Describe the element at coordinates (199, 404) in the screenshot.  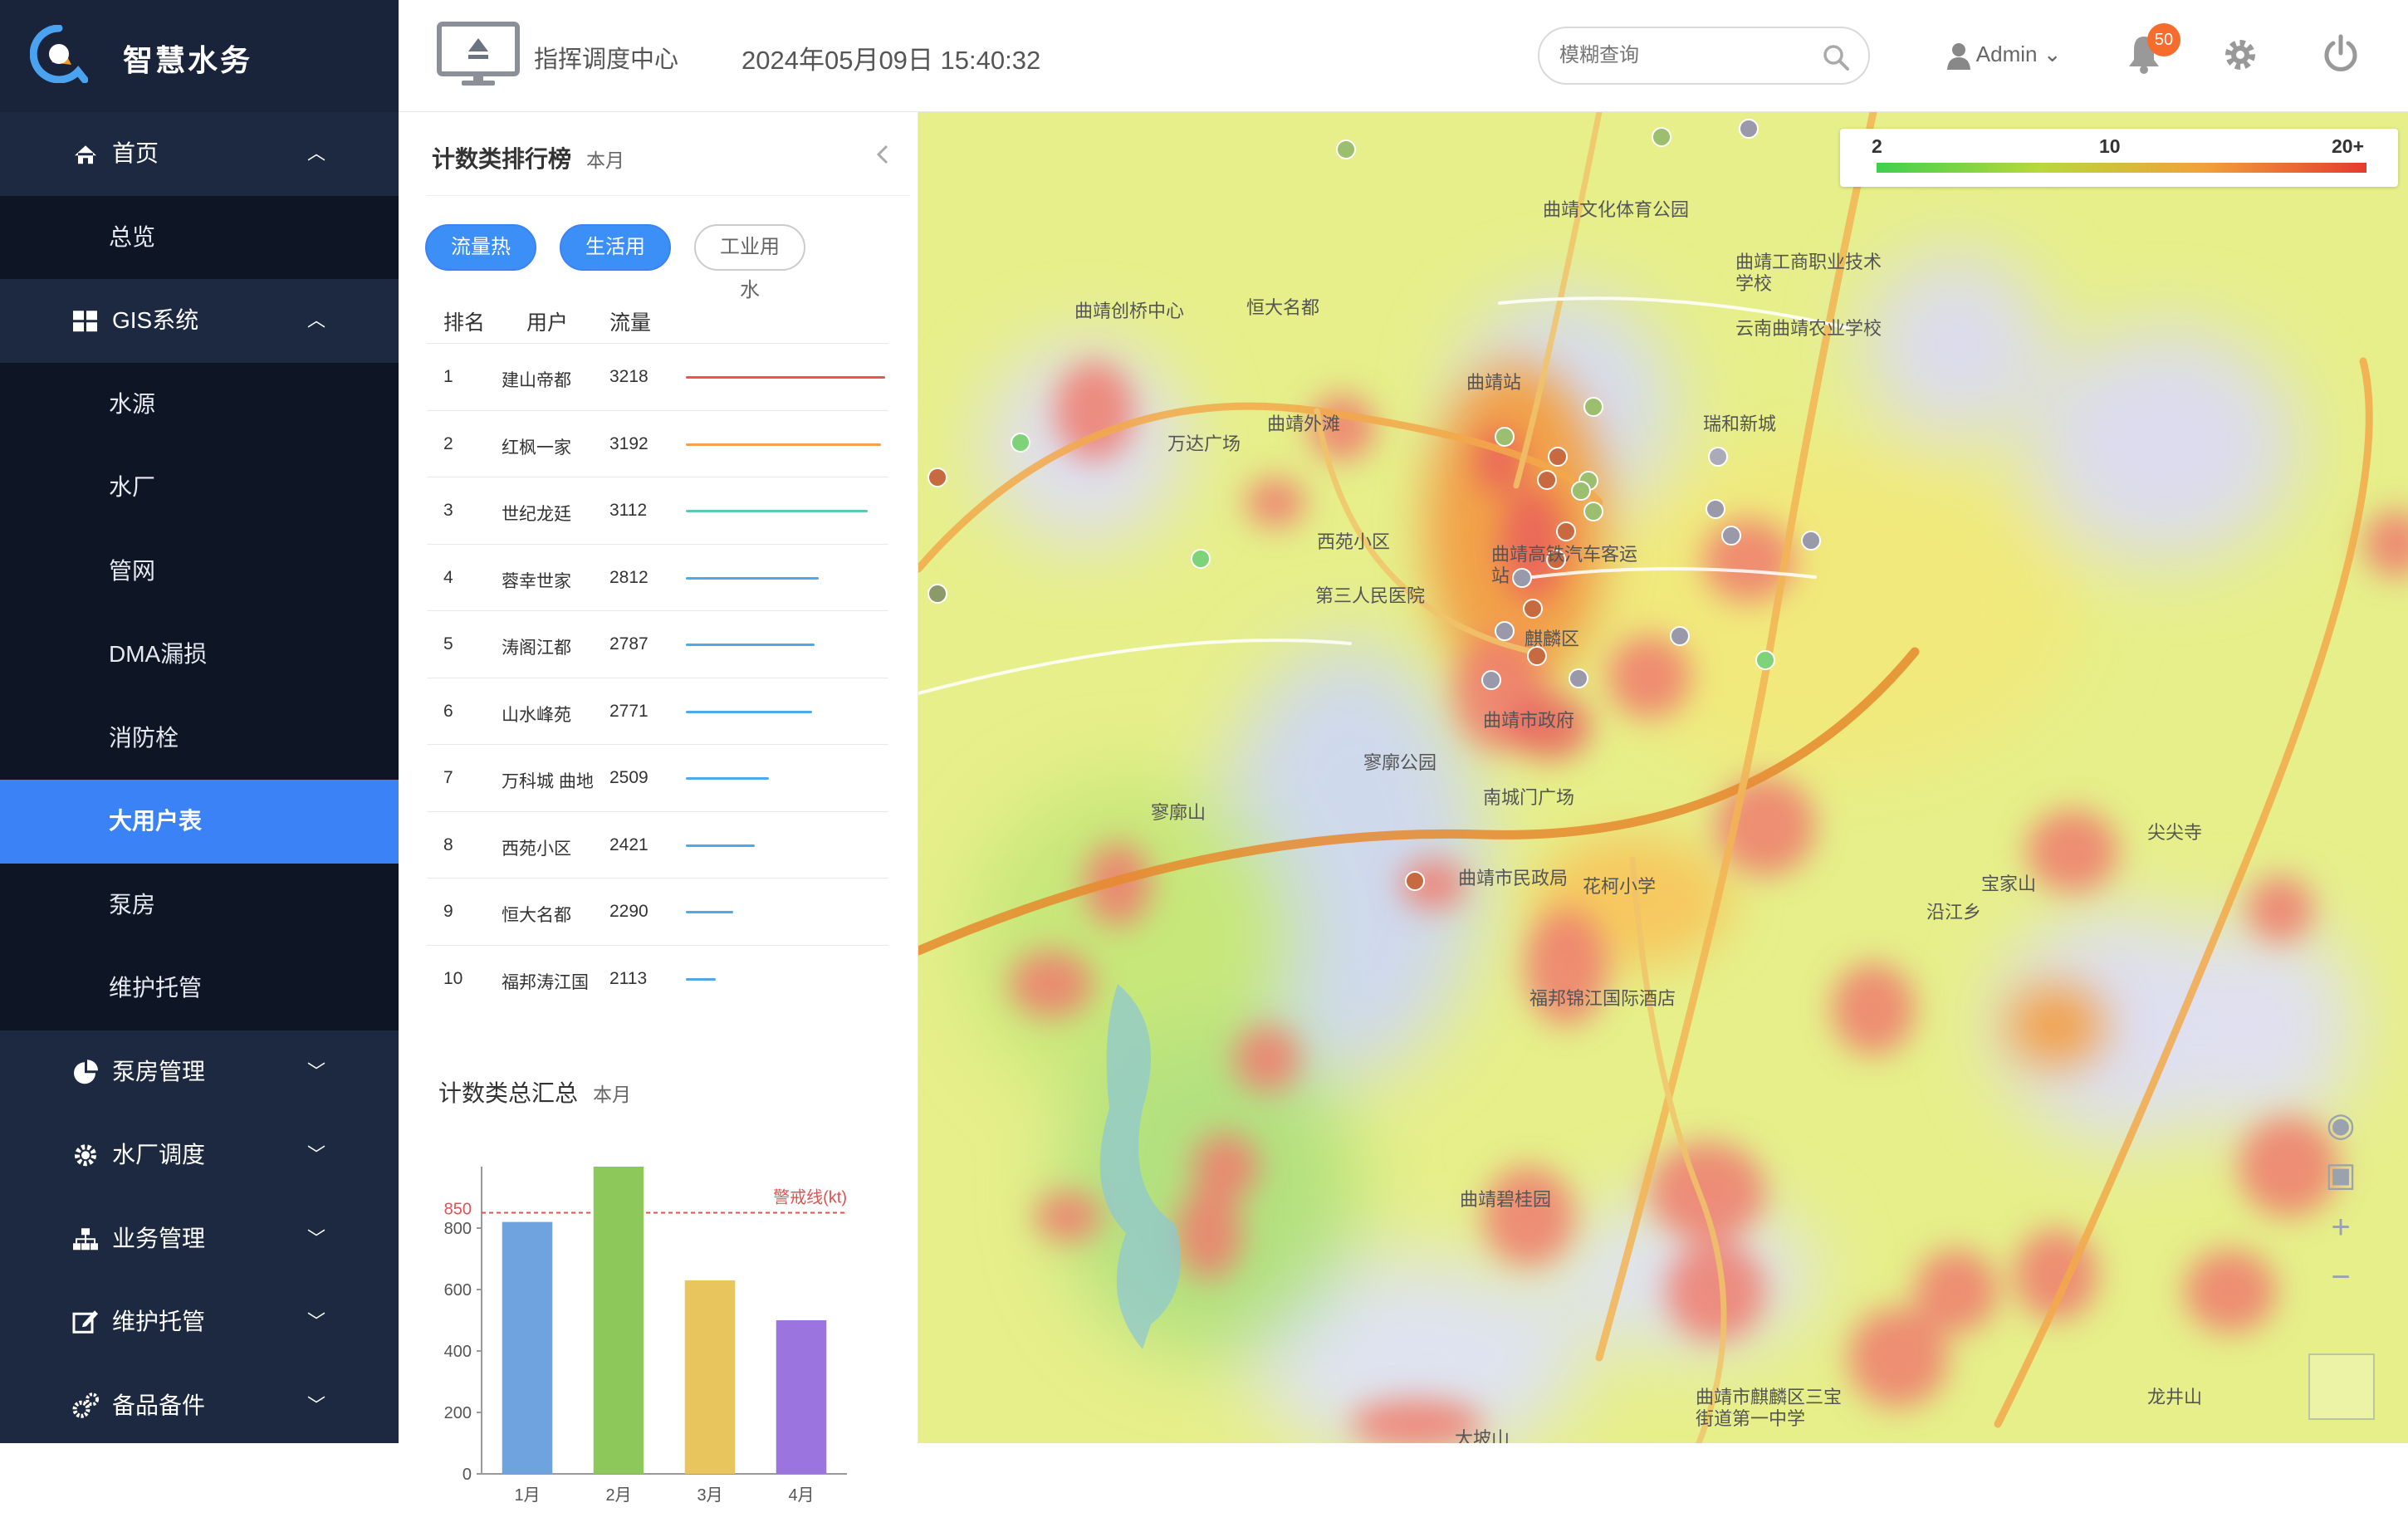
I see `sidebar-item-water-source: 水源` at that location.